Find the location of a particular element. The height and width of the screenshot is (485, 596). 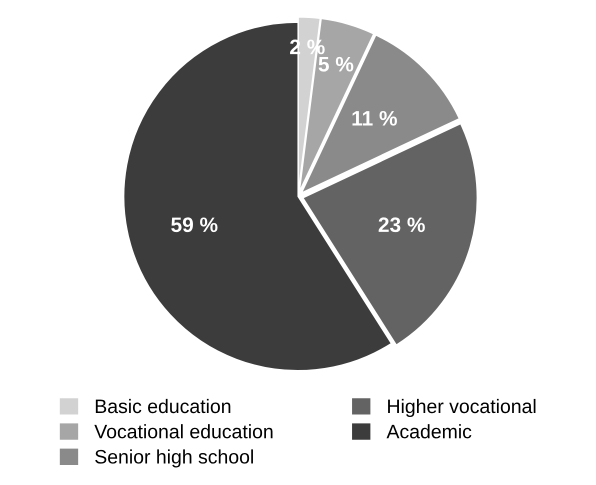

data-label: 11 % is located at coordinates (374, 118).